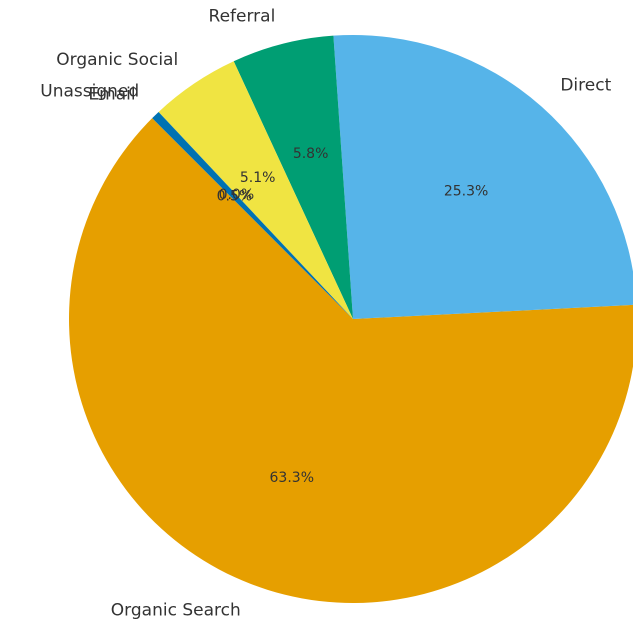 This screenshot has width=633, height=628. Describe the element at coordinates (258, 178) in the screenshot. I see `pct-label-organic-social: 5.1%` at that location.